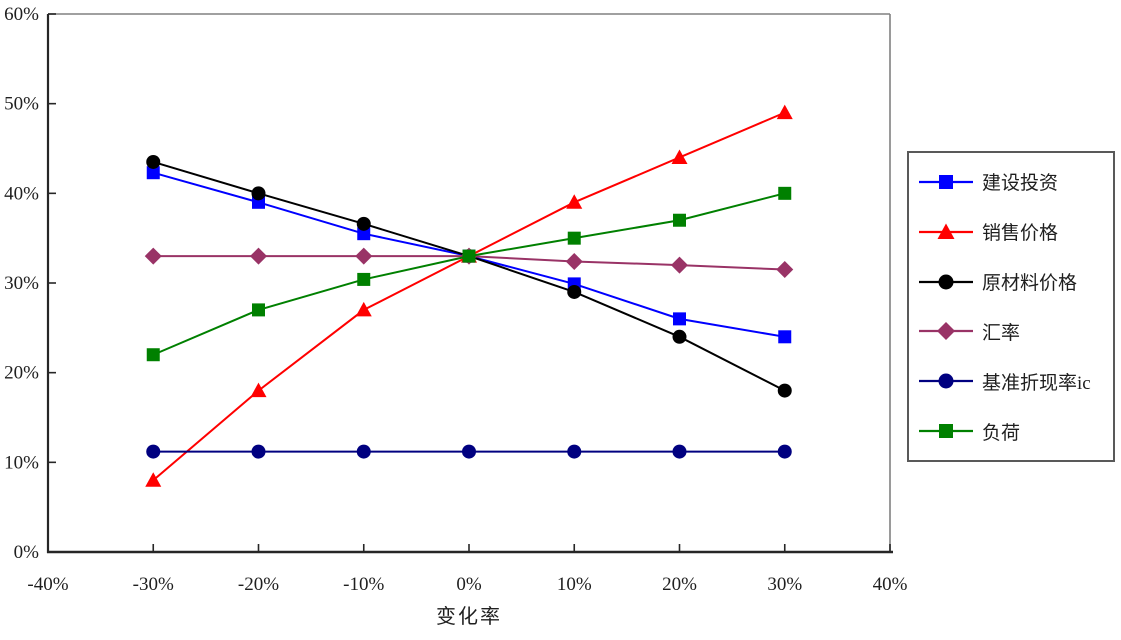  I want to click on x-tick-label: 10%, so click(574, 584).